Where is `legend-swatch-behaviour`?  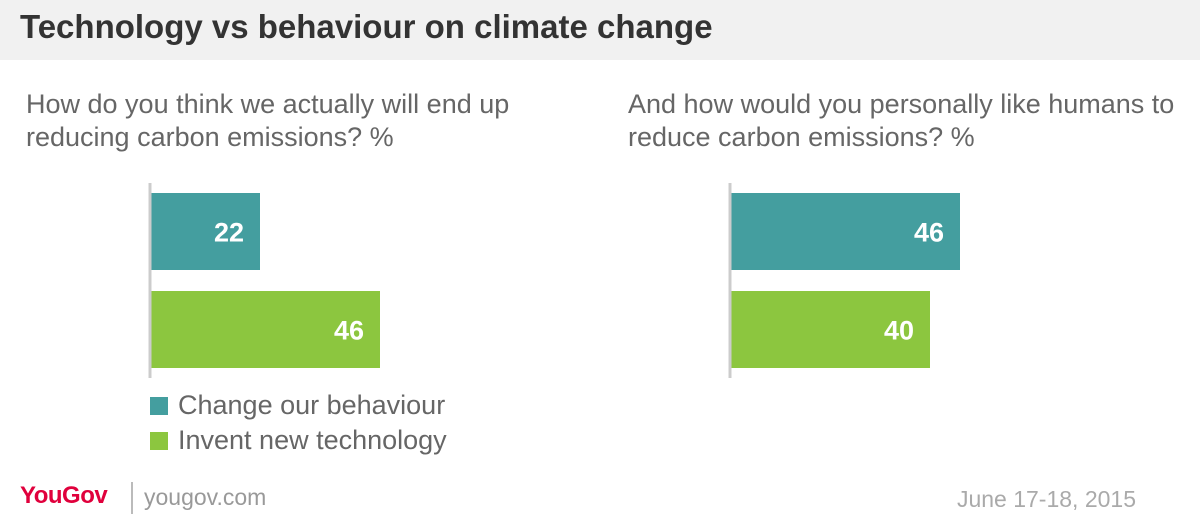
legend-swatch-behaviour is located at coordinates (159, 406).